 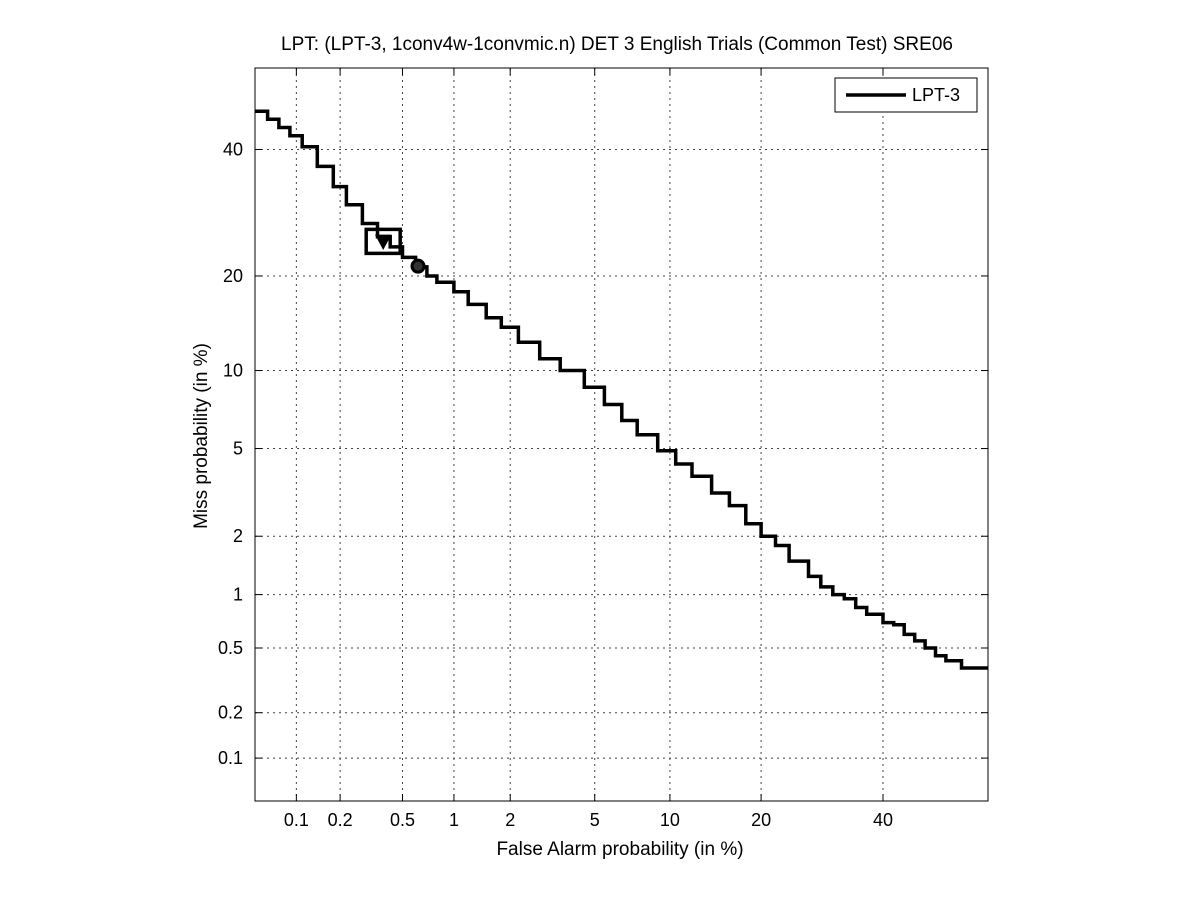 What do you see at coordinates (233, 149) in the screenshot?
I see `y-tick-label: 40` at bounding box center [233, 149].